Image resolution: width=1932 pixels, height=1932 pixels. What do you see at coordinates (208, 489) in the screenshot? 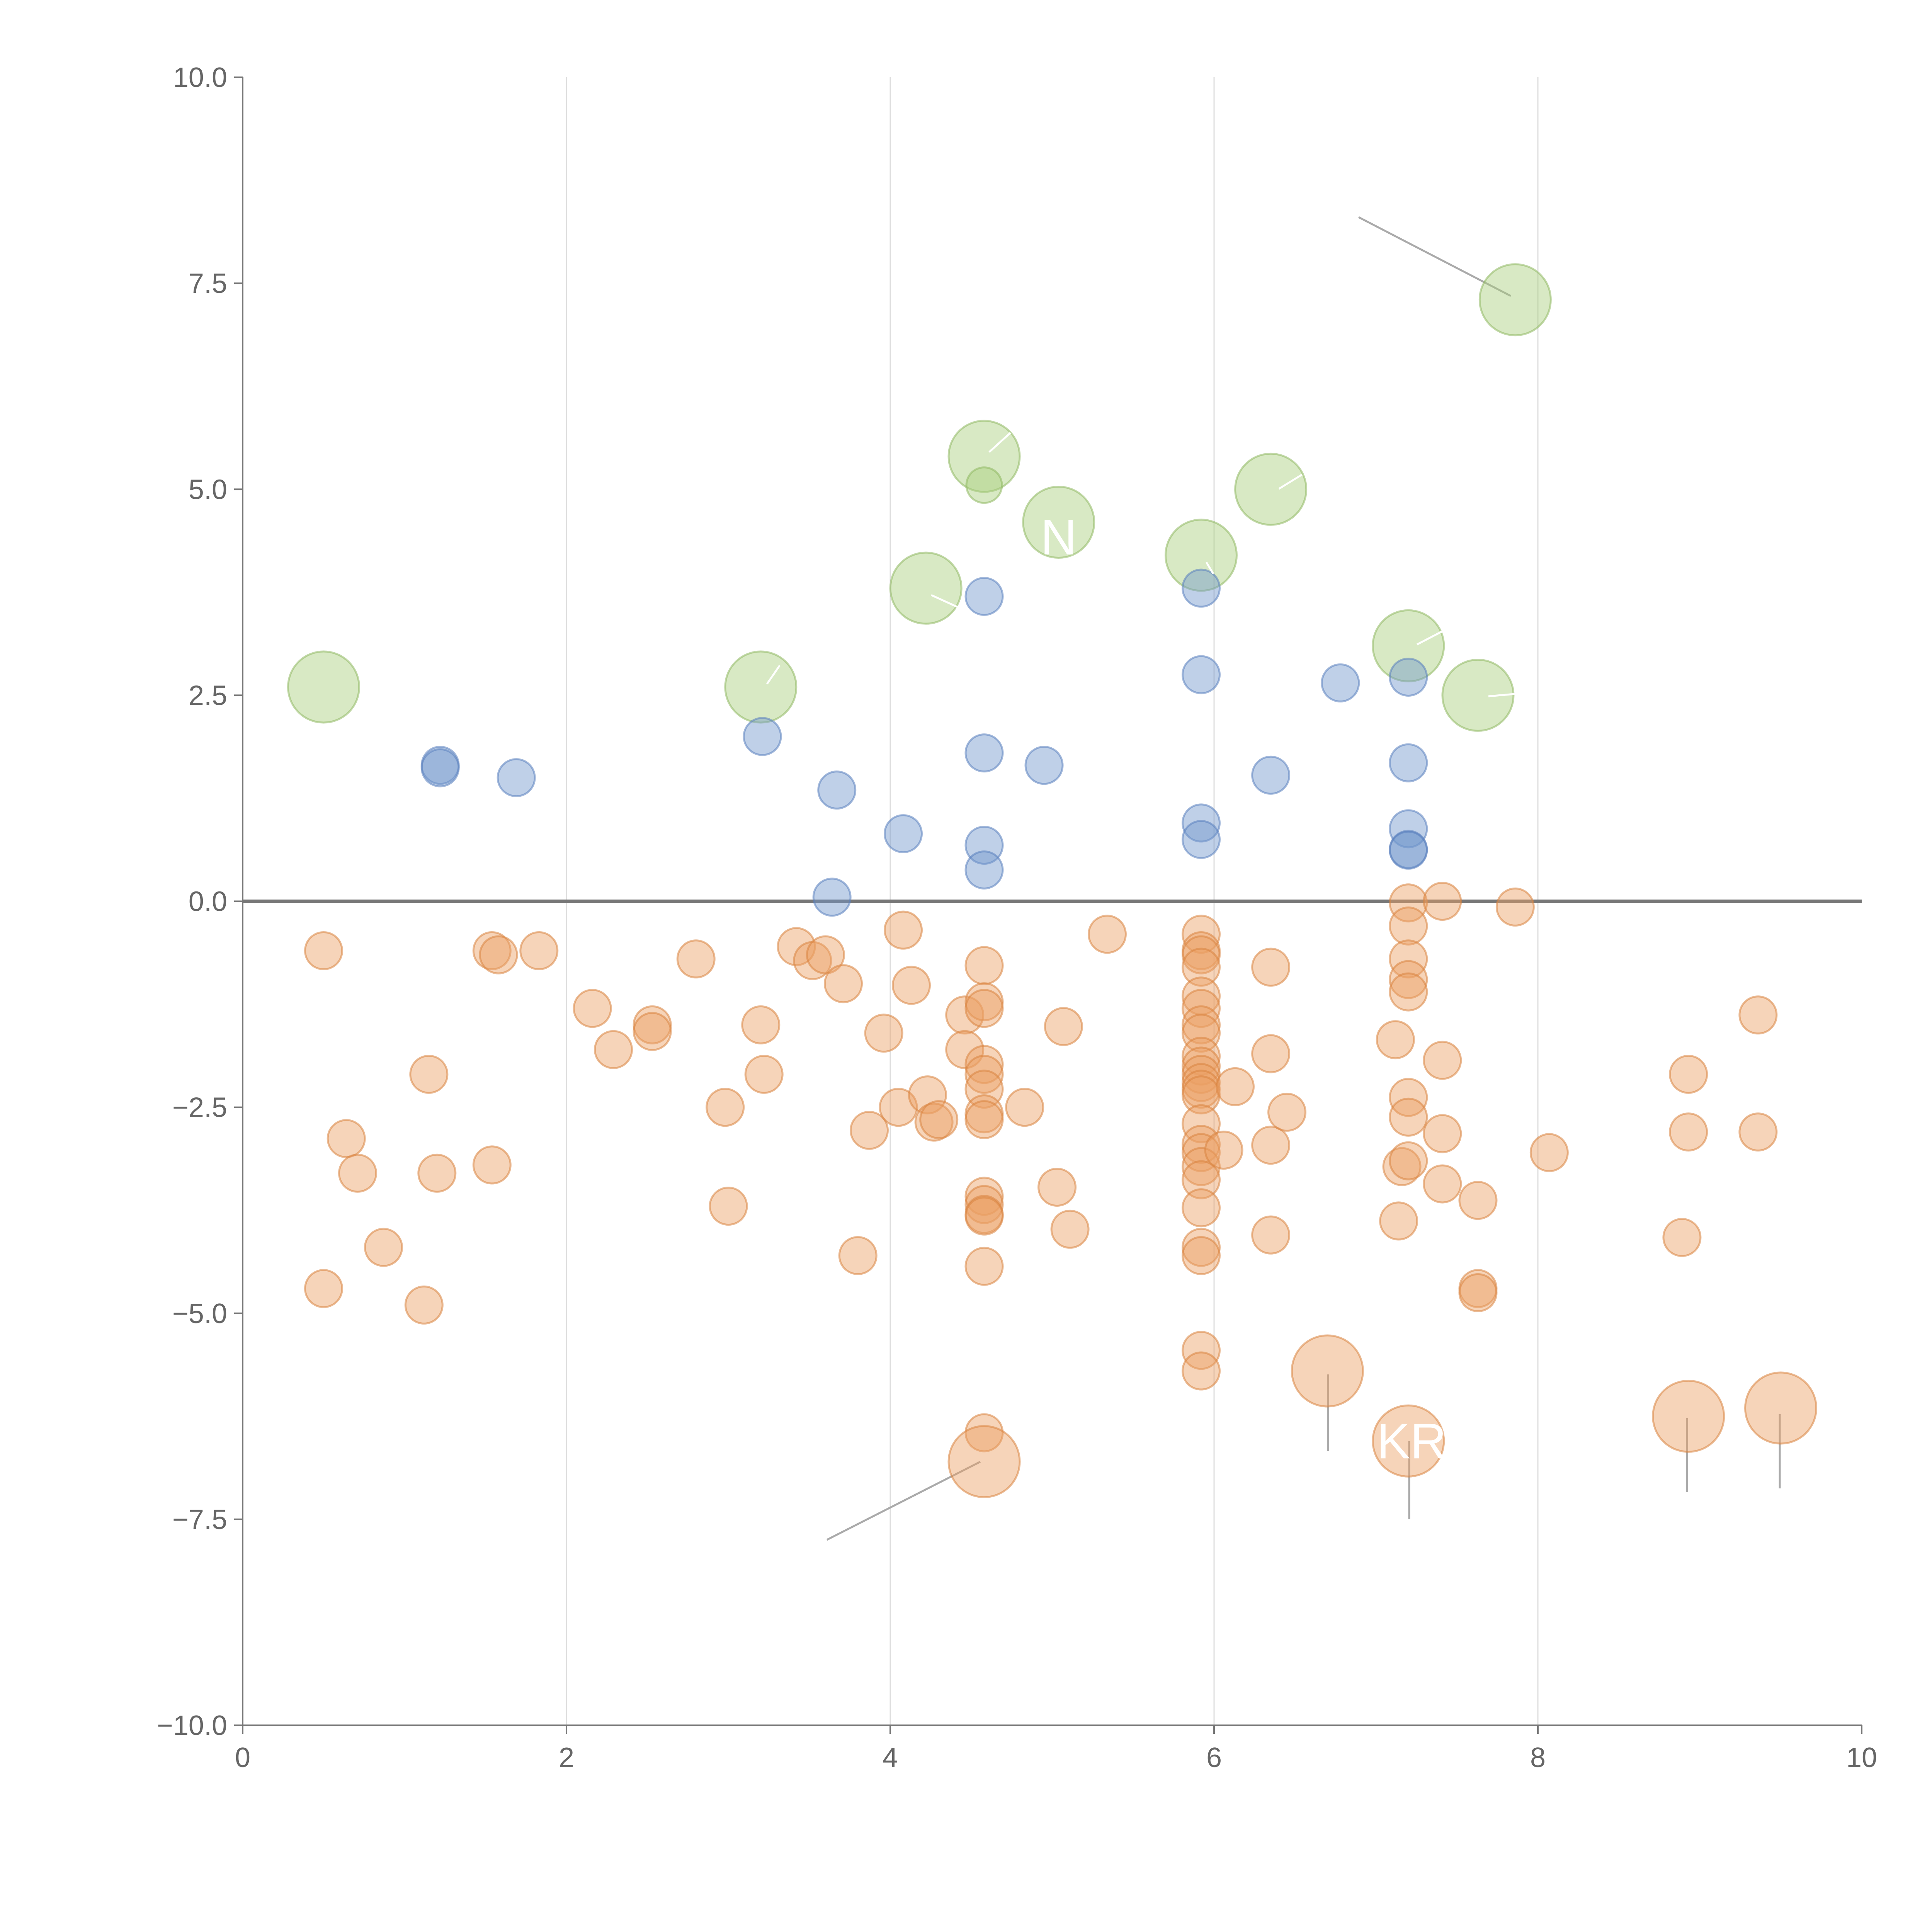
I see `y-tick-label: 5.0` at bounding box center [208, 489].